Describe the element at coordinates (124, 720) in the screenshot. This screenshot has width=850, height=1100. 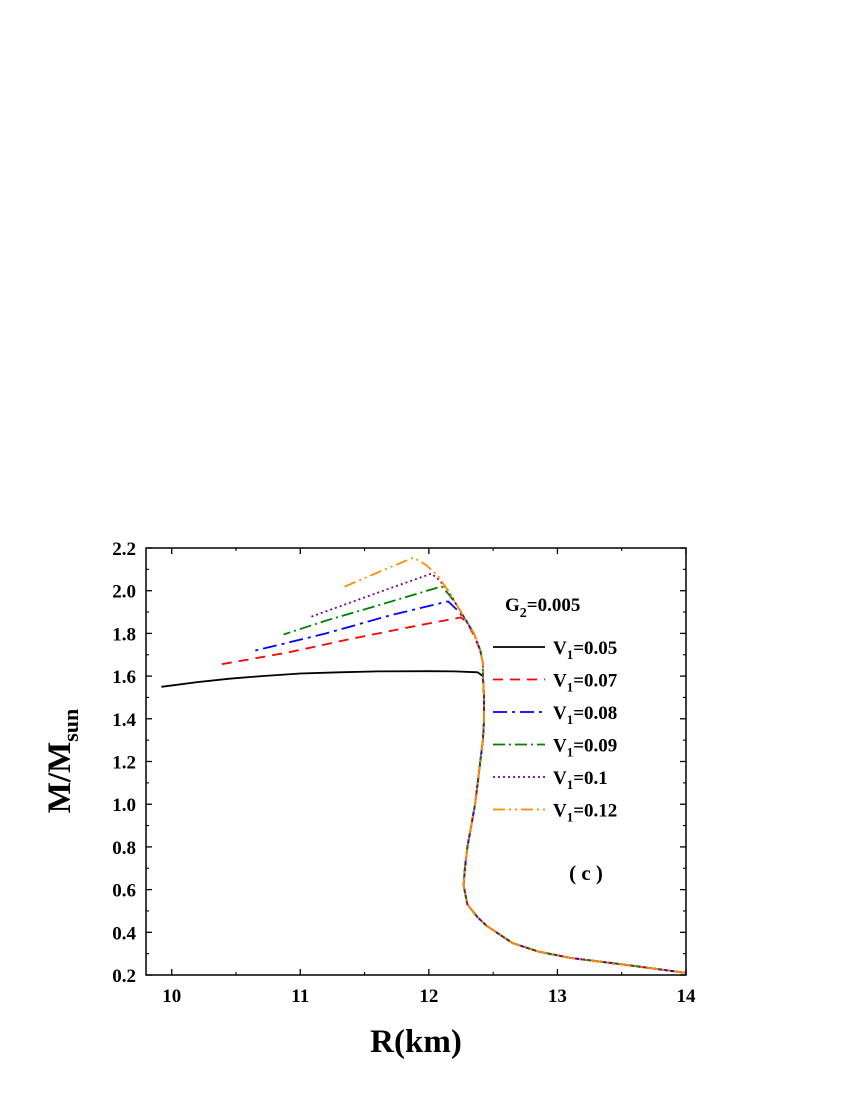
I see `y-tick-label: 1.4` at that location.